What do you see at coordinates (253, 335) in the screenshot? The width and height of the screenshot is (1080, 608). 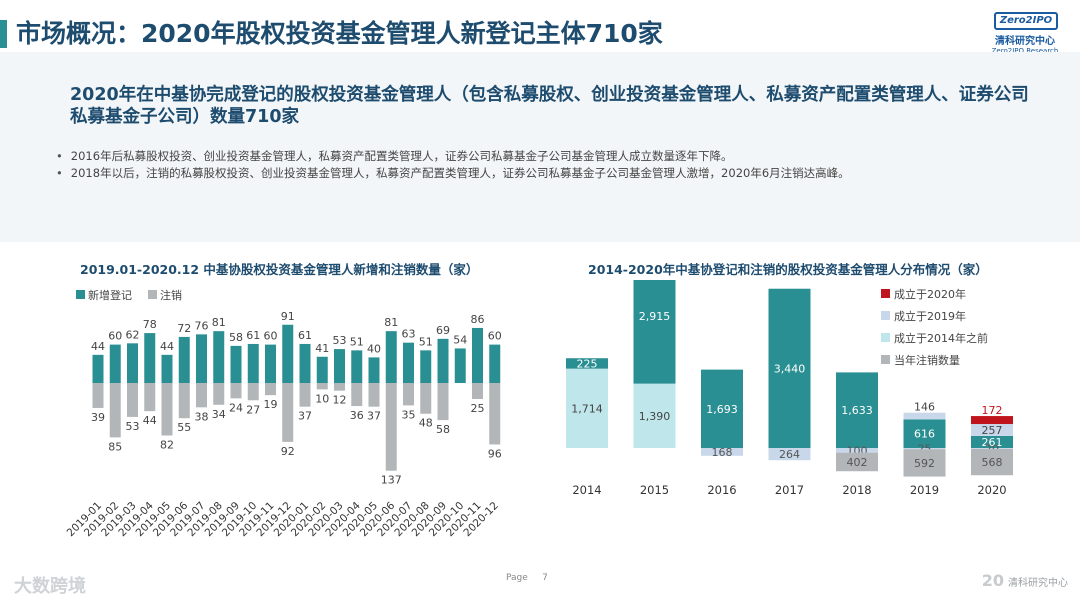 I see `data-label-new: 61` at bounding box center [253, 335].